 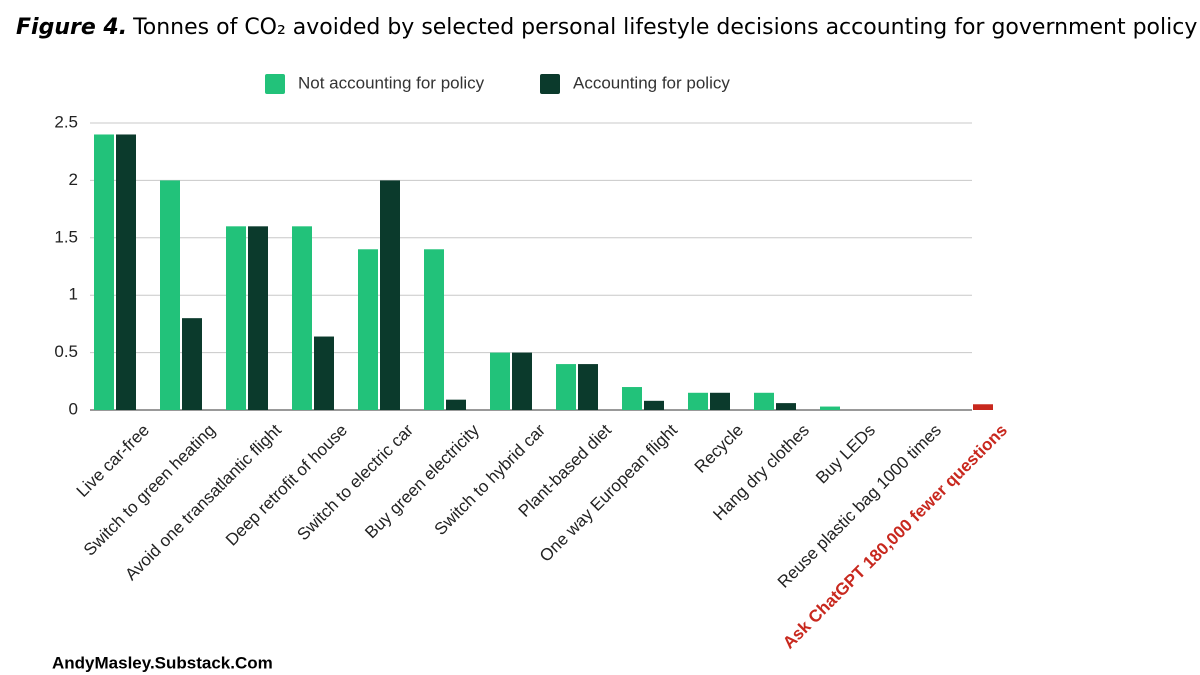 I want to click on x-tick-label: Buy green electricity, so click(x=422, y=481).